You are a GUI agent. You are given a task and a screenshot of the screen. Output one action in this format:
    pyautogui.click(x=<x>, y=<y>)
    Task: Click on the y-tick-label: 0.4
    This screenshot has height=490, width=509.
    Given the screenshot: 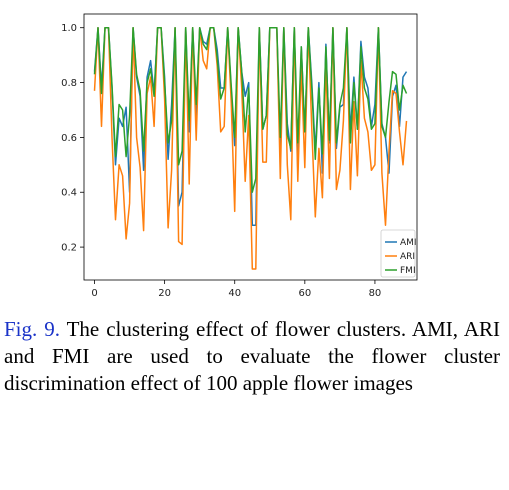 What is the action you would take?
    pyautogui.click(x=69, y=193)
    